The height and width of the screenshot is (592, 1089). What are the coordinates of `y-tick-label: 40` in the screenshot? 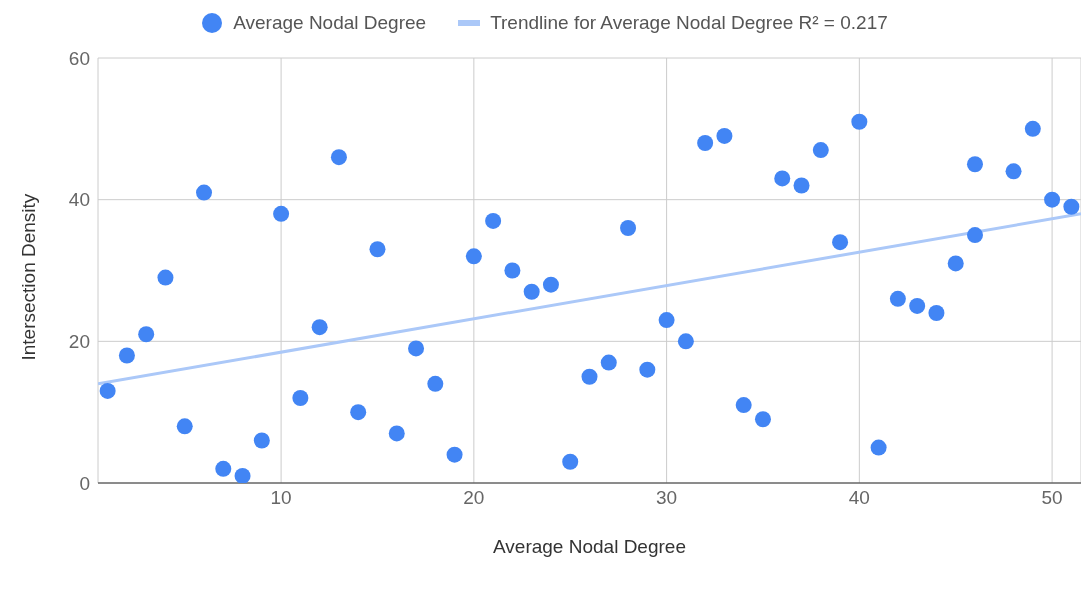 It's located at (79, 200).